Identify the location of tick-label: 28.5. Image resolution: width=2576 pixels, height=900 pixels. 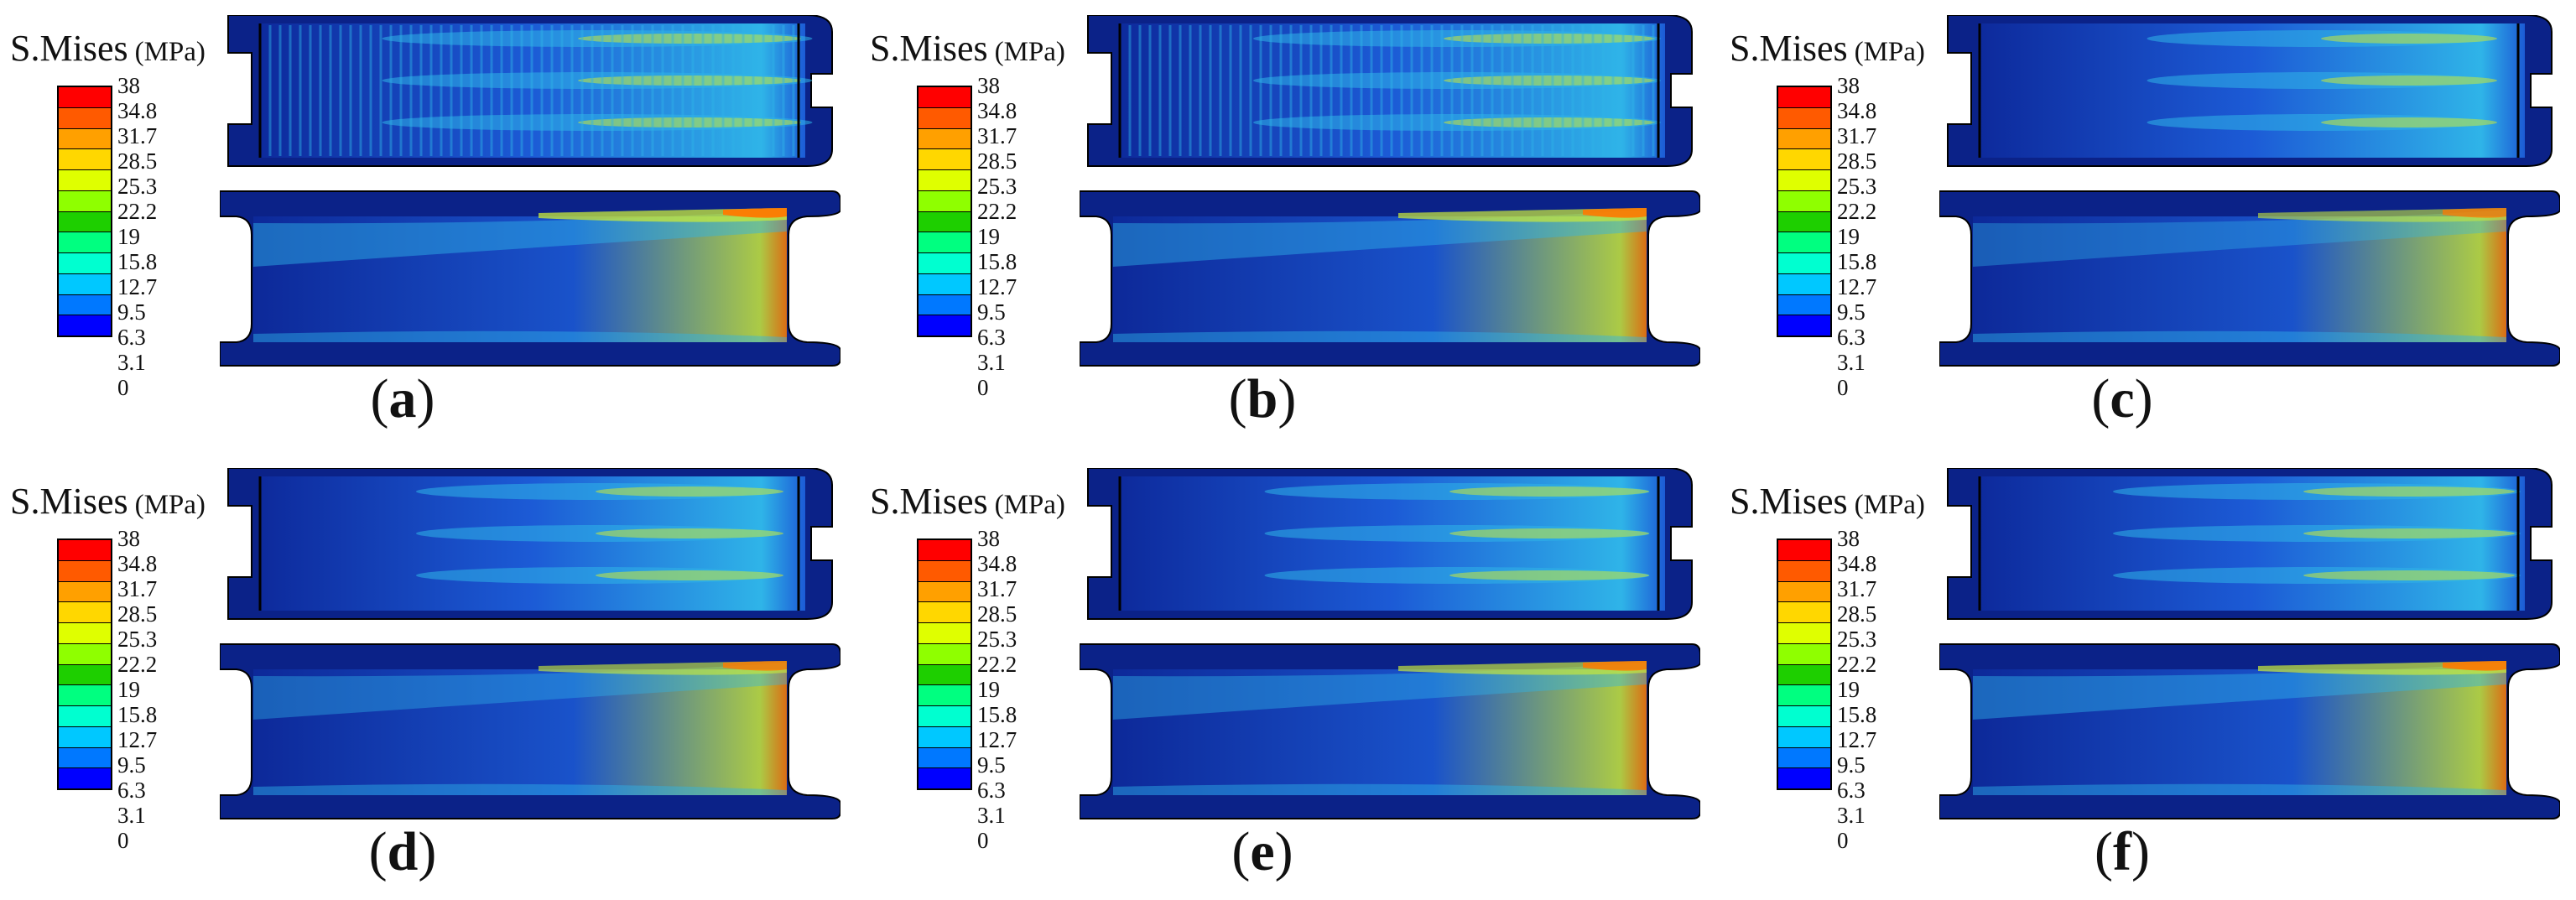
(137, 614).